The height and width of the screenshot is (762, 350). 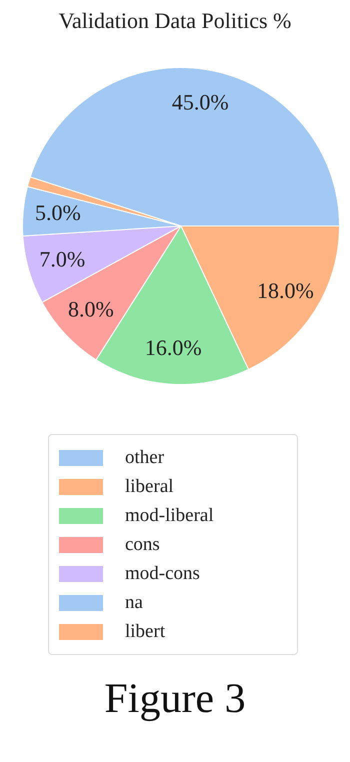 I want to click on data-label: 8.0%, so click(x=91, y=309).